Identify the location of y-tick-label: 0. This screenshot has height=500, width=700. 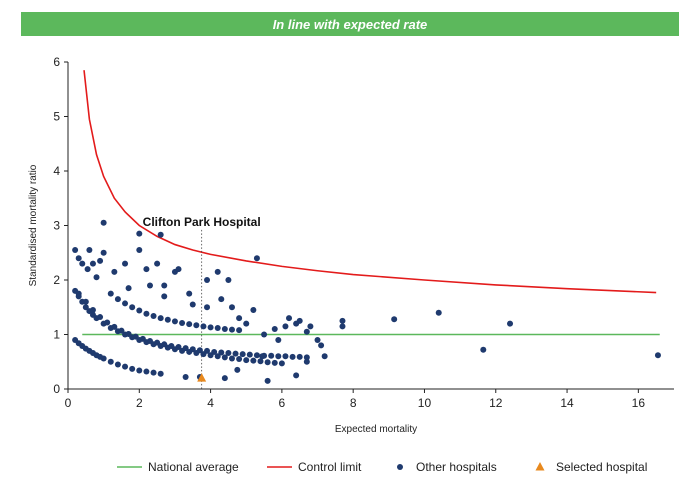
(56, 389).